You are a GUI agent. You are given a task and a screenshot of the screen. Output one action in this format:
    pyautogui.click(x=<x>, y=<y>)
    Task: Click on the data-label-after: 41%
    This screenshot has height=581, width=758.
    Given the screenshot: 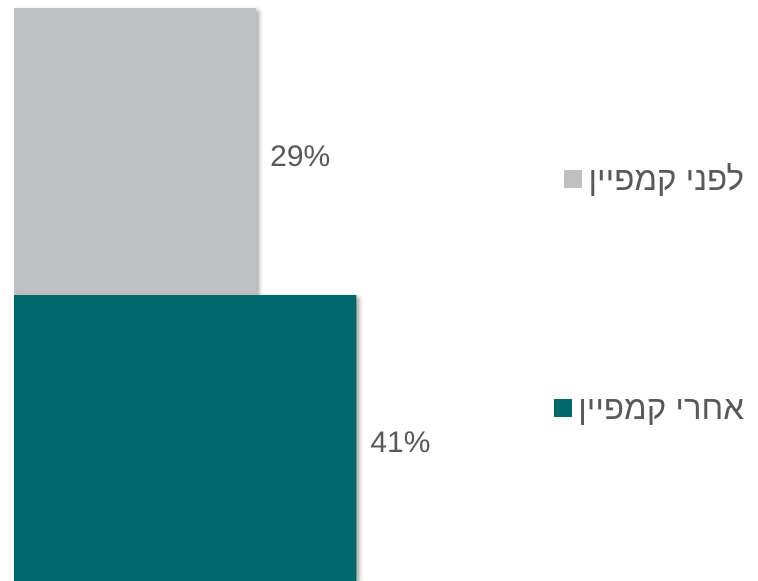 What is the action you would take?
    pyautogui.click(x=400, y=442)
    